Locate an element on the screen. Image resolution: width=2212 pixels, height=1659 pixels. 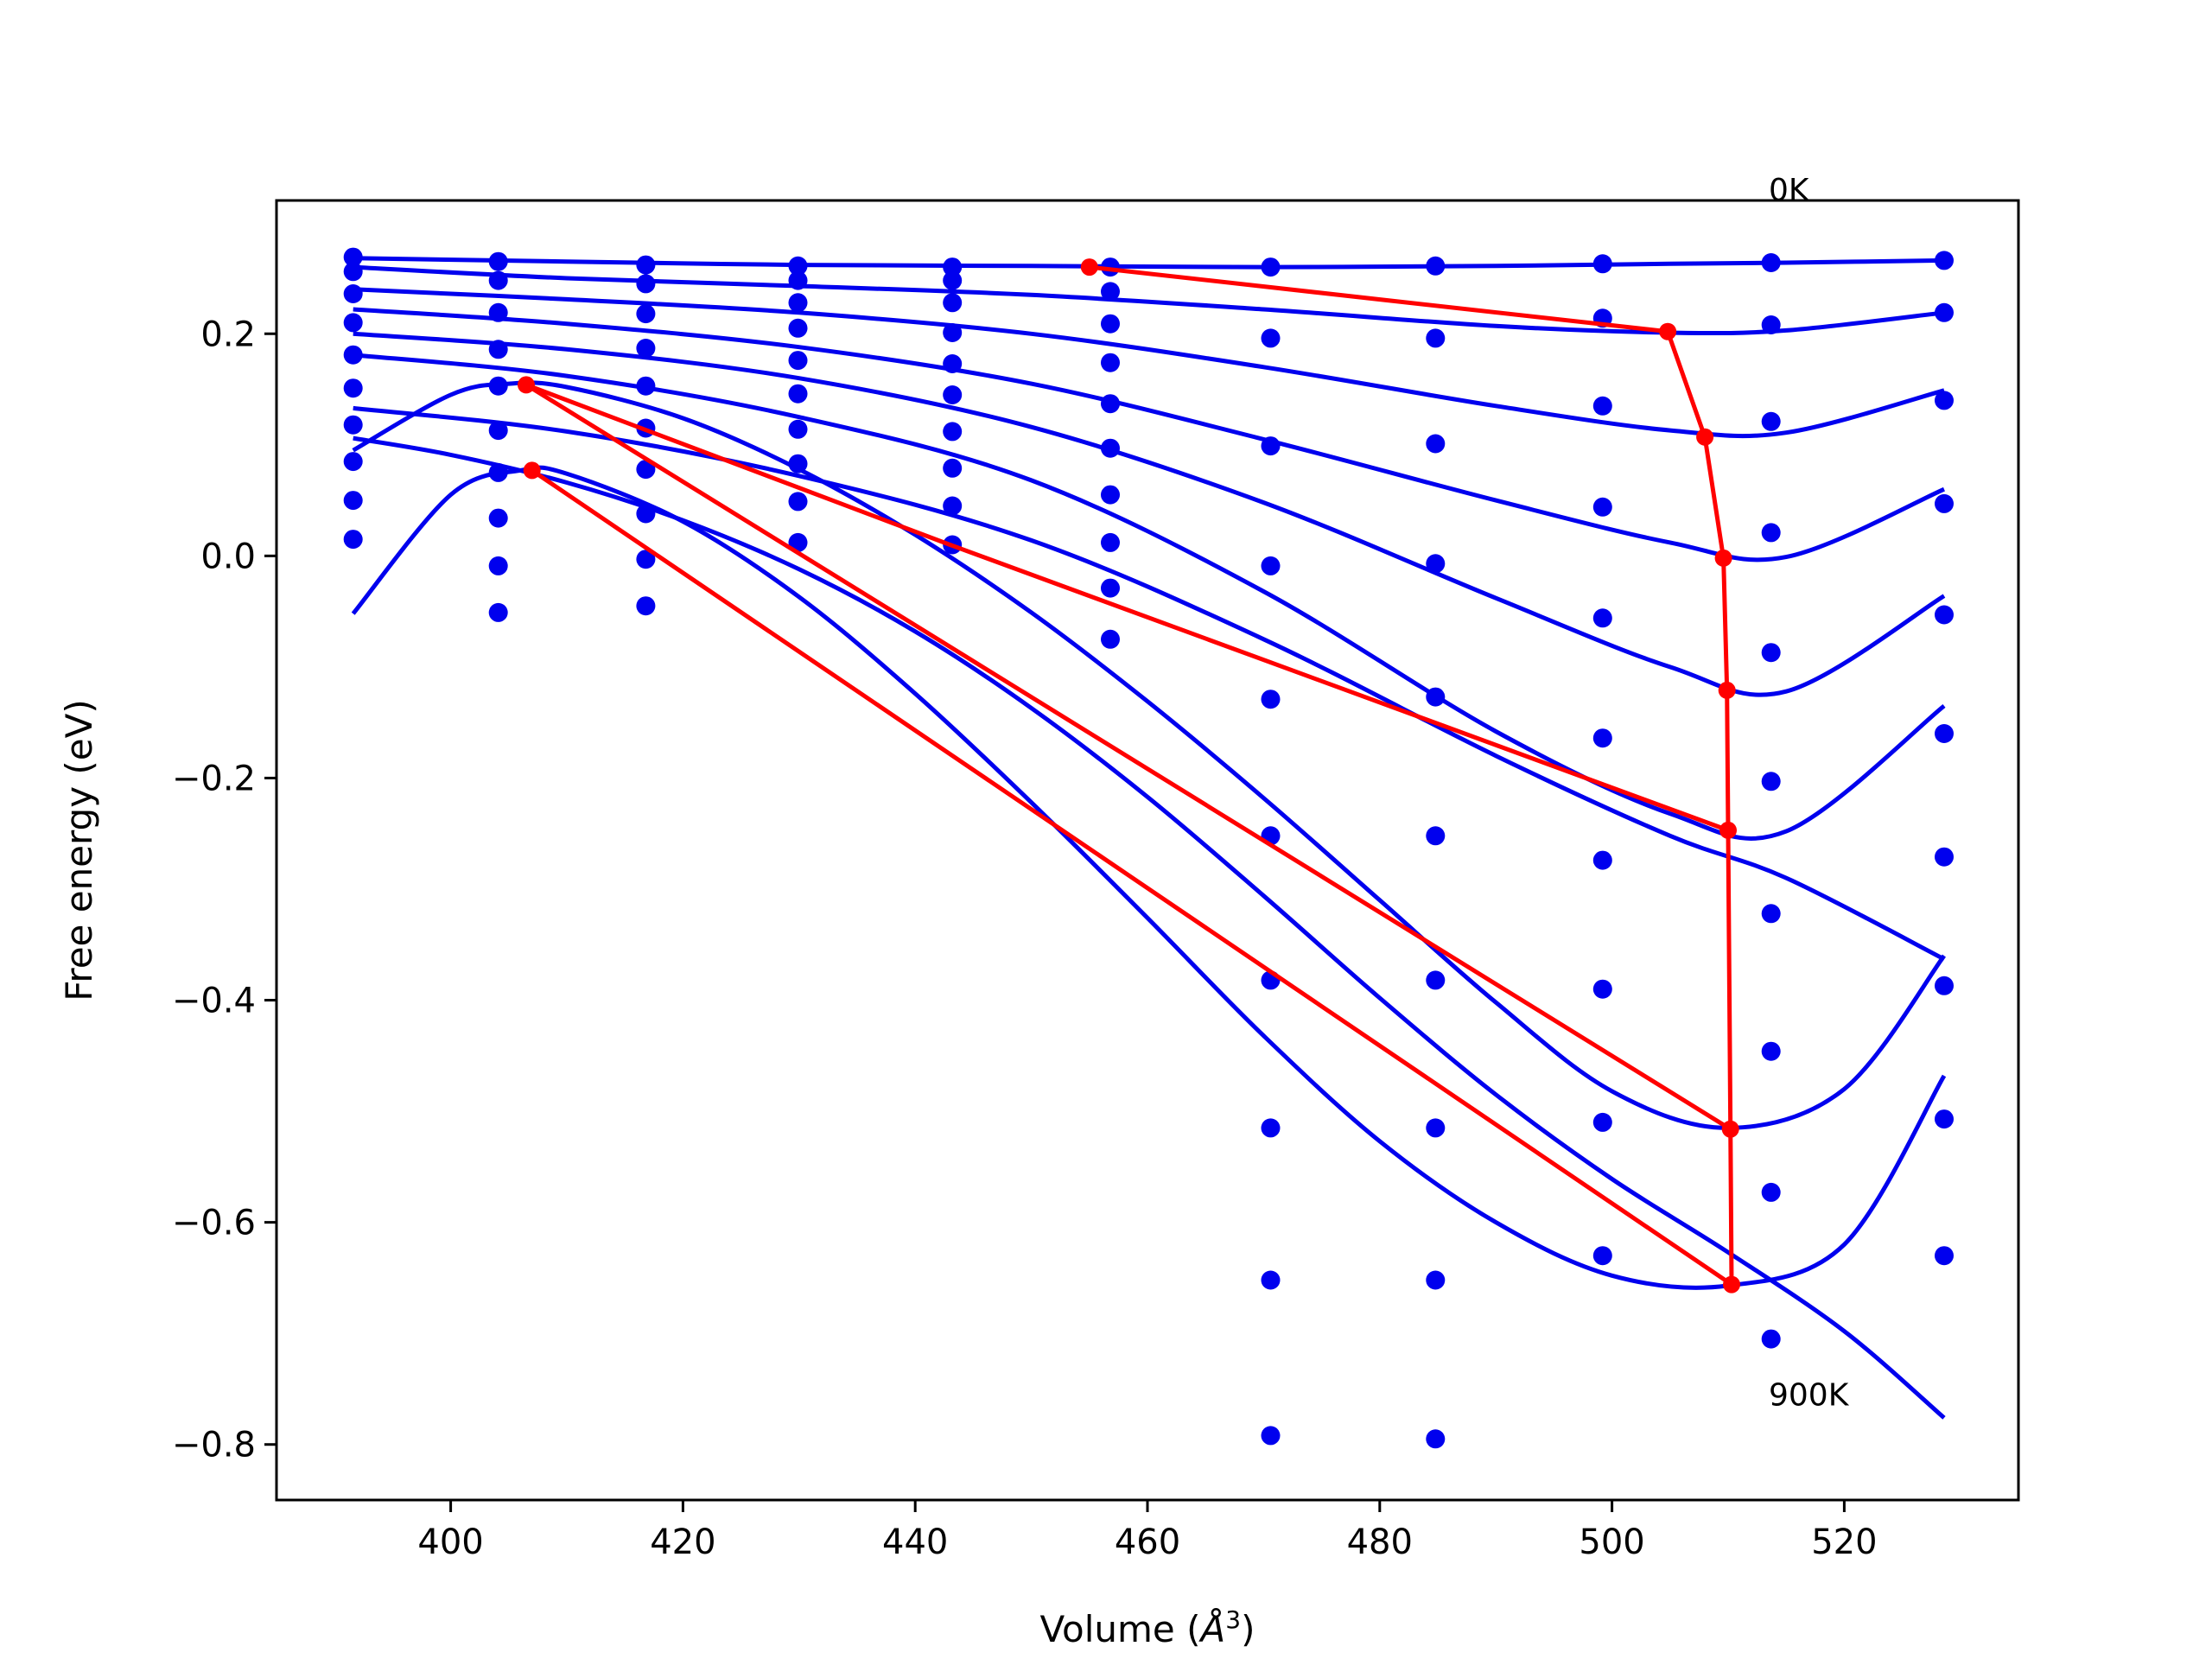
y-tick-label: 0.0 is located at coordinates (228, 556).